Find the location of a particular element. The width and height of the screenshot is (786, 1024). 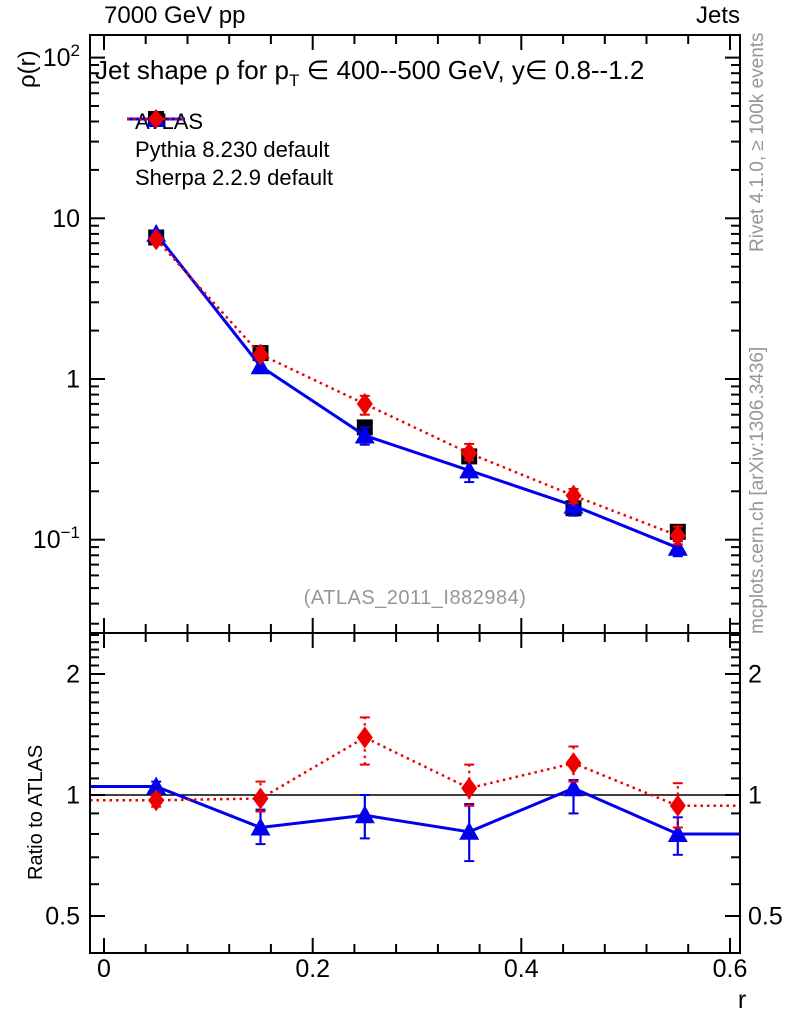

svg-text: 10² is located at coordinates (61, 56).